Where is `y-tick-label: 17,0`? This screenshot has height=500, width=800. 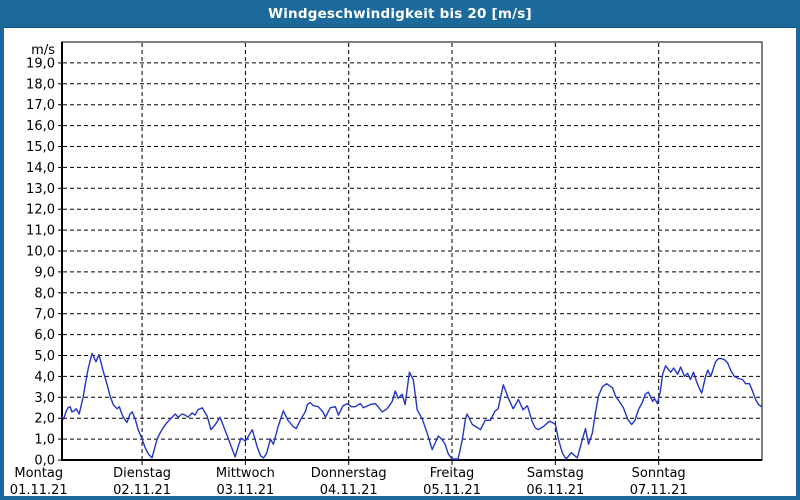
y-tick-label: 17,0 is located at coordinates (40, 105).